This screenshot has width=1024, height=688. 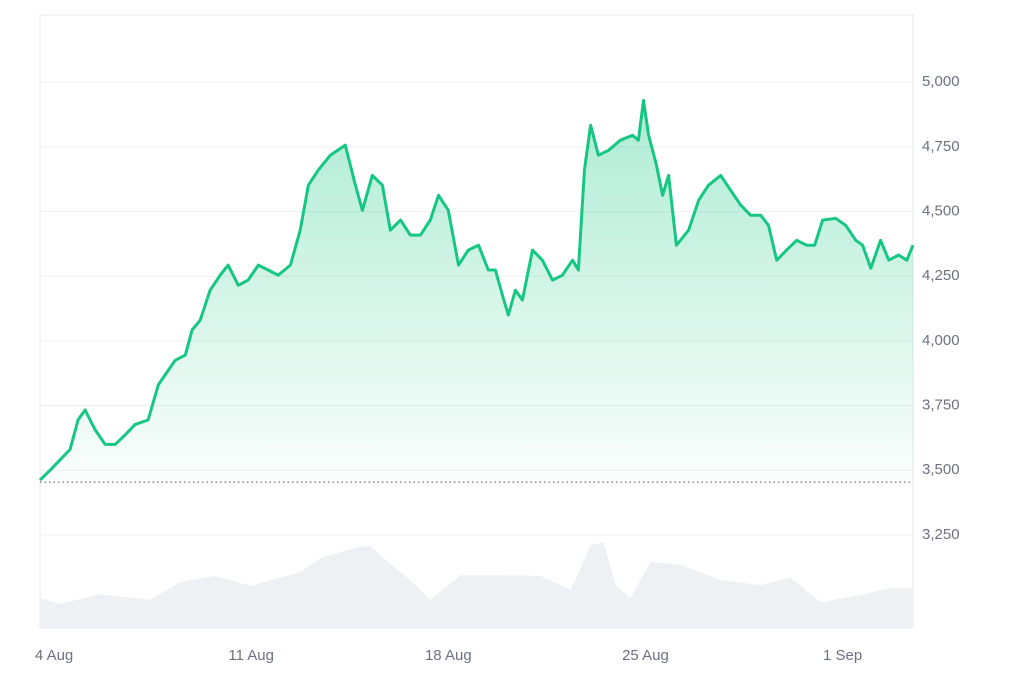 I want to click on x-tick-label: 11 Aug, so click(x=251, y=655).